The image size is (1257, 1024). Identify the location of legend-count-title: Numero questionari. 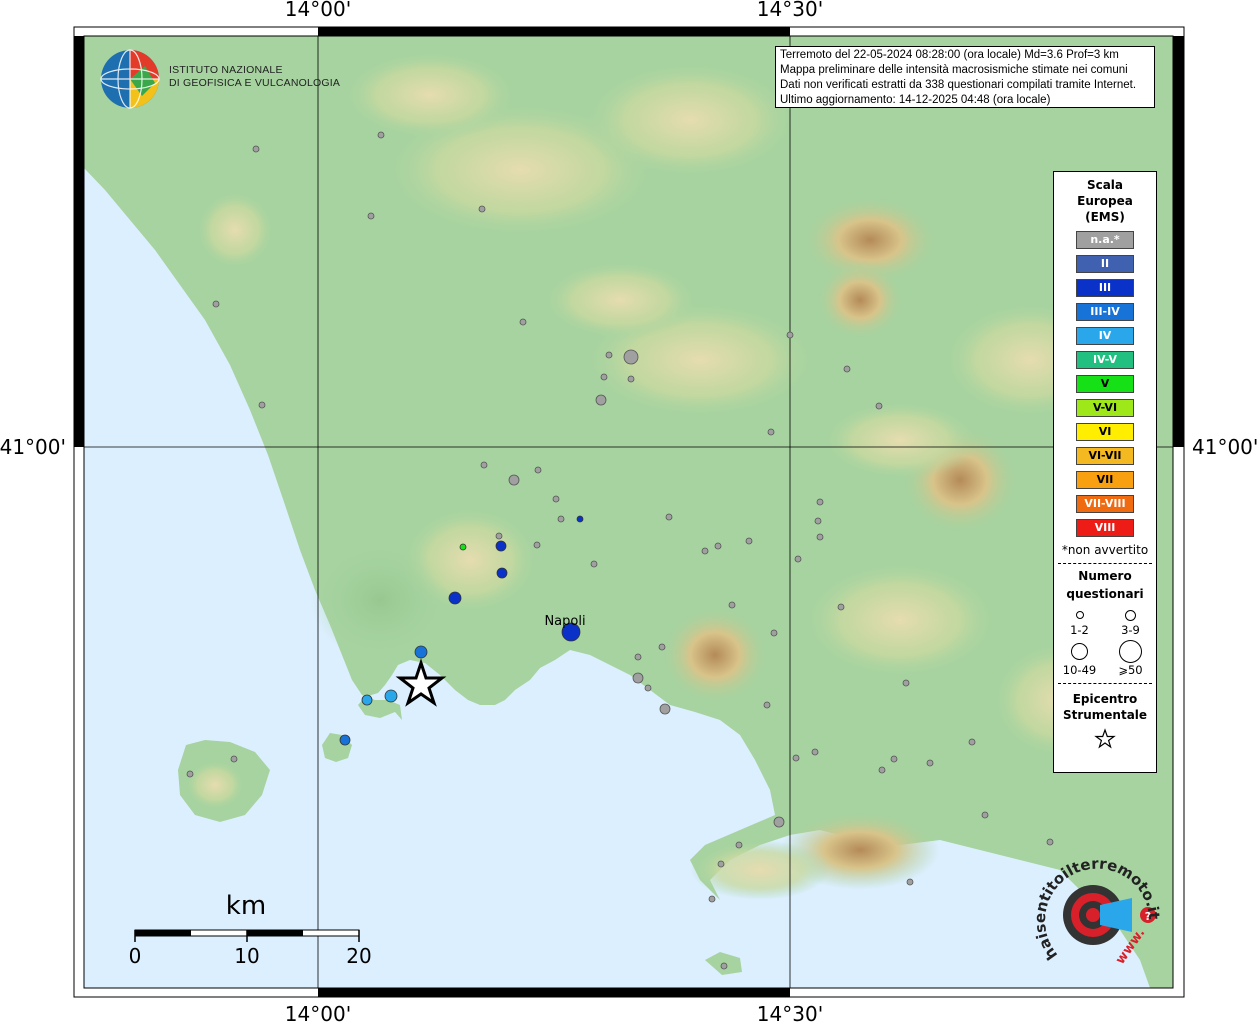
(1105, 585).